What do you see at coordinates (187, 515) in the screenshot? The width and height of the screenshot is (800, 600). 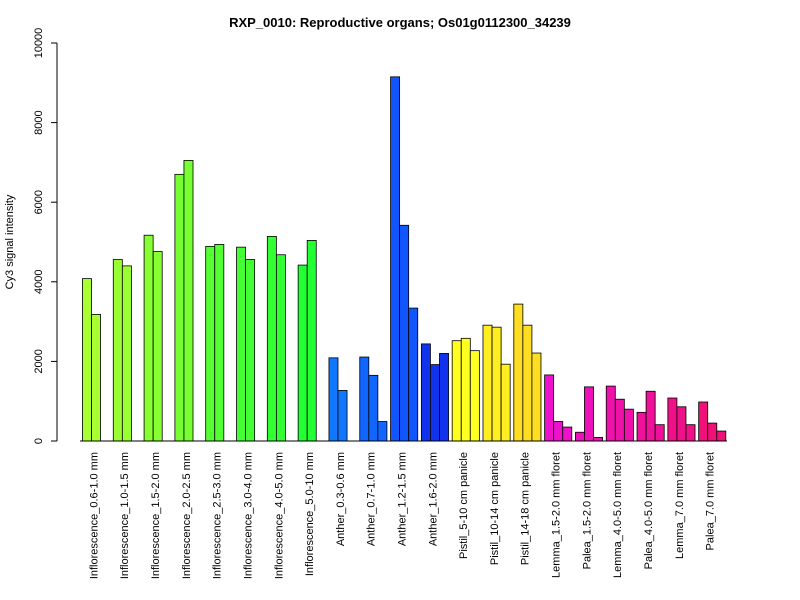 I see `x-tick-label: Inflorescence_2.0-2.5 mm` at bounding box center [187, 515].